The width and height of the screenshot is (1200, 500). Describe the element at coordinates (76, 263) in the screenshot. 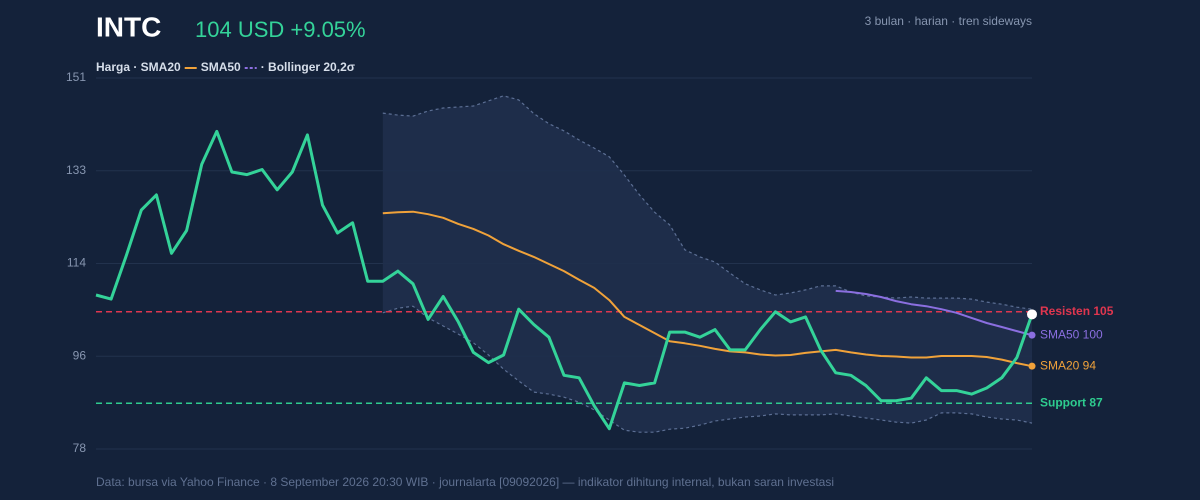

I see `y-tick-label: 114` at that location.